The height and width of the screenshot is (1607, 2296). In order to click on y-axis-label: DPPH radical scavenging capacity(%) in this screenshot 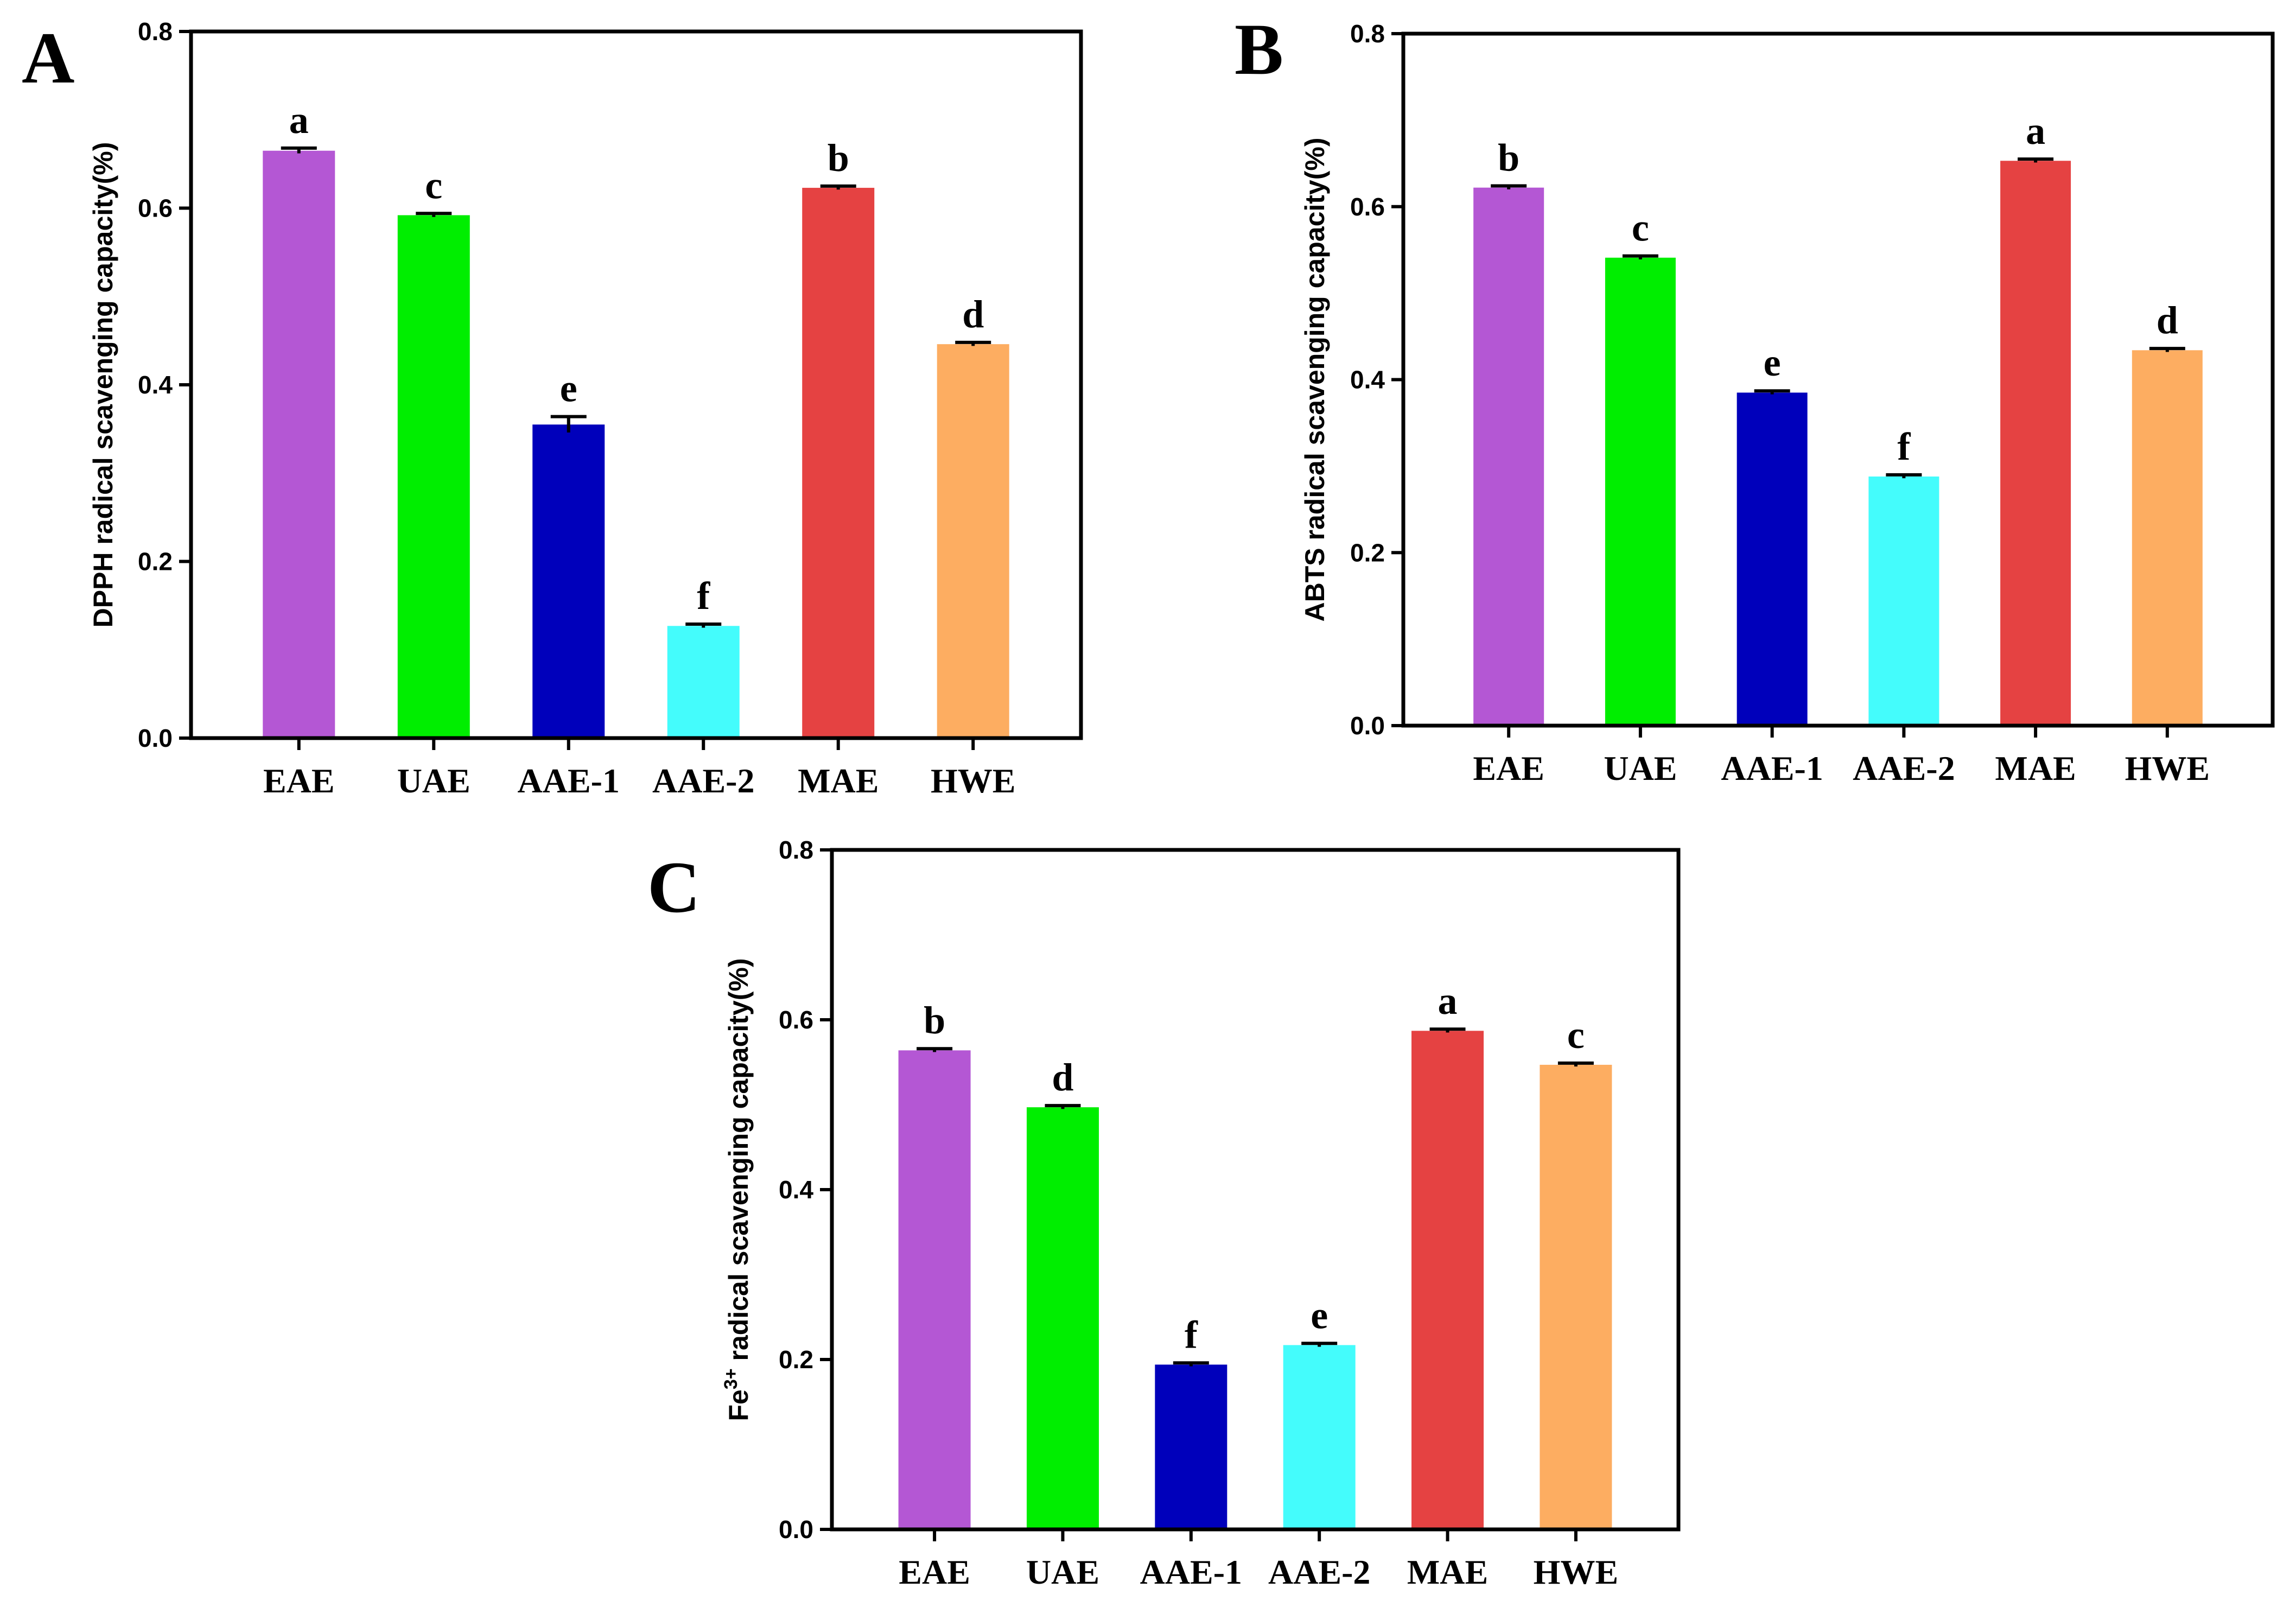, I will do `click(103, 385)`.